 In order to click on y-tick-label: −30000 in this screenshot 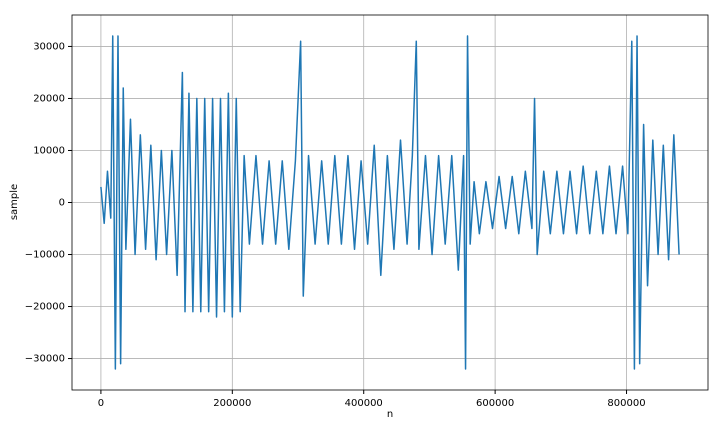, I will do `click(45, 359)`.